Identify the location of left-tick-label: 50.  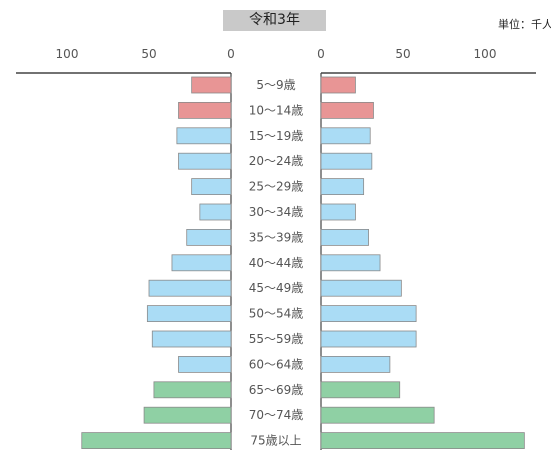
(148, 54).